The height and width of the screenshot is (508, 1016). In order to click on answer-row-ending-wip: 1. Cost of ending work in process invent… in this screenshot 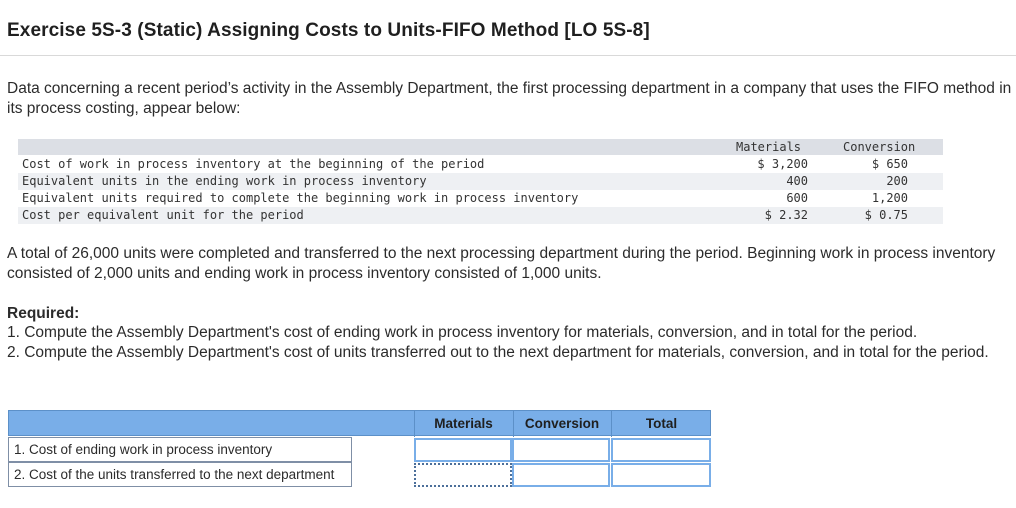, I will do `click(359, 449)`.